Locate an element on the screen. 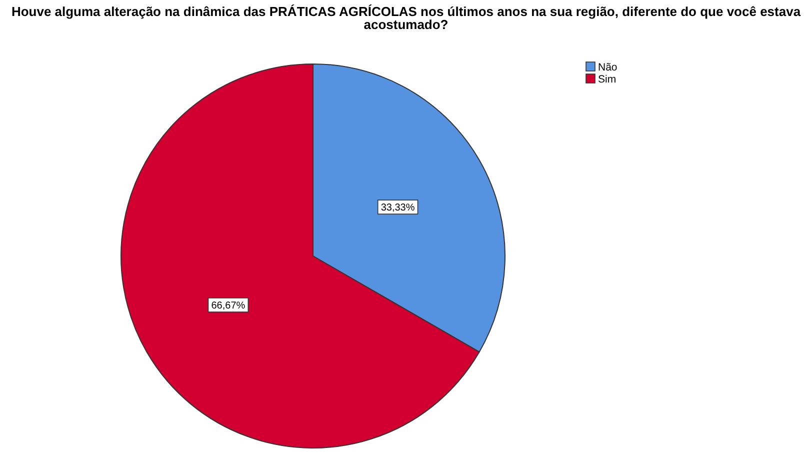 This screenshot has height=454, width=812. data-label: 33,33% is located at coordinates (397, 208).